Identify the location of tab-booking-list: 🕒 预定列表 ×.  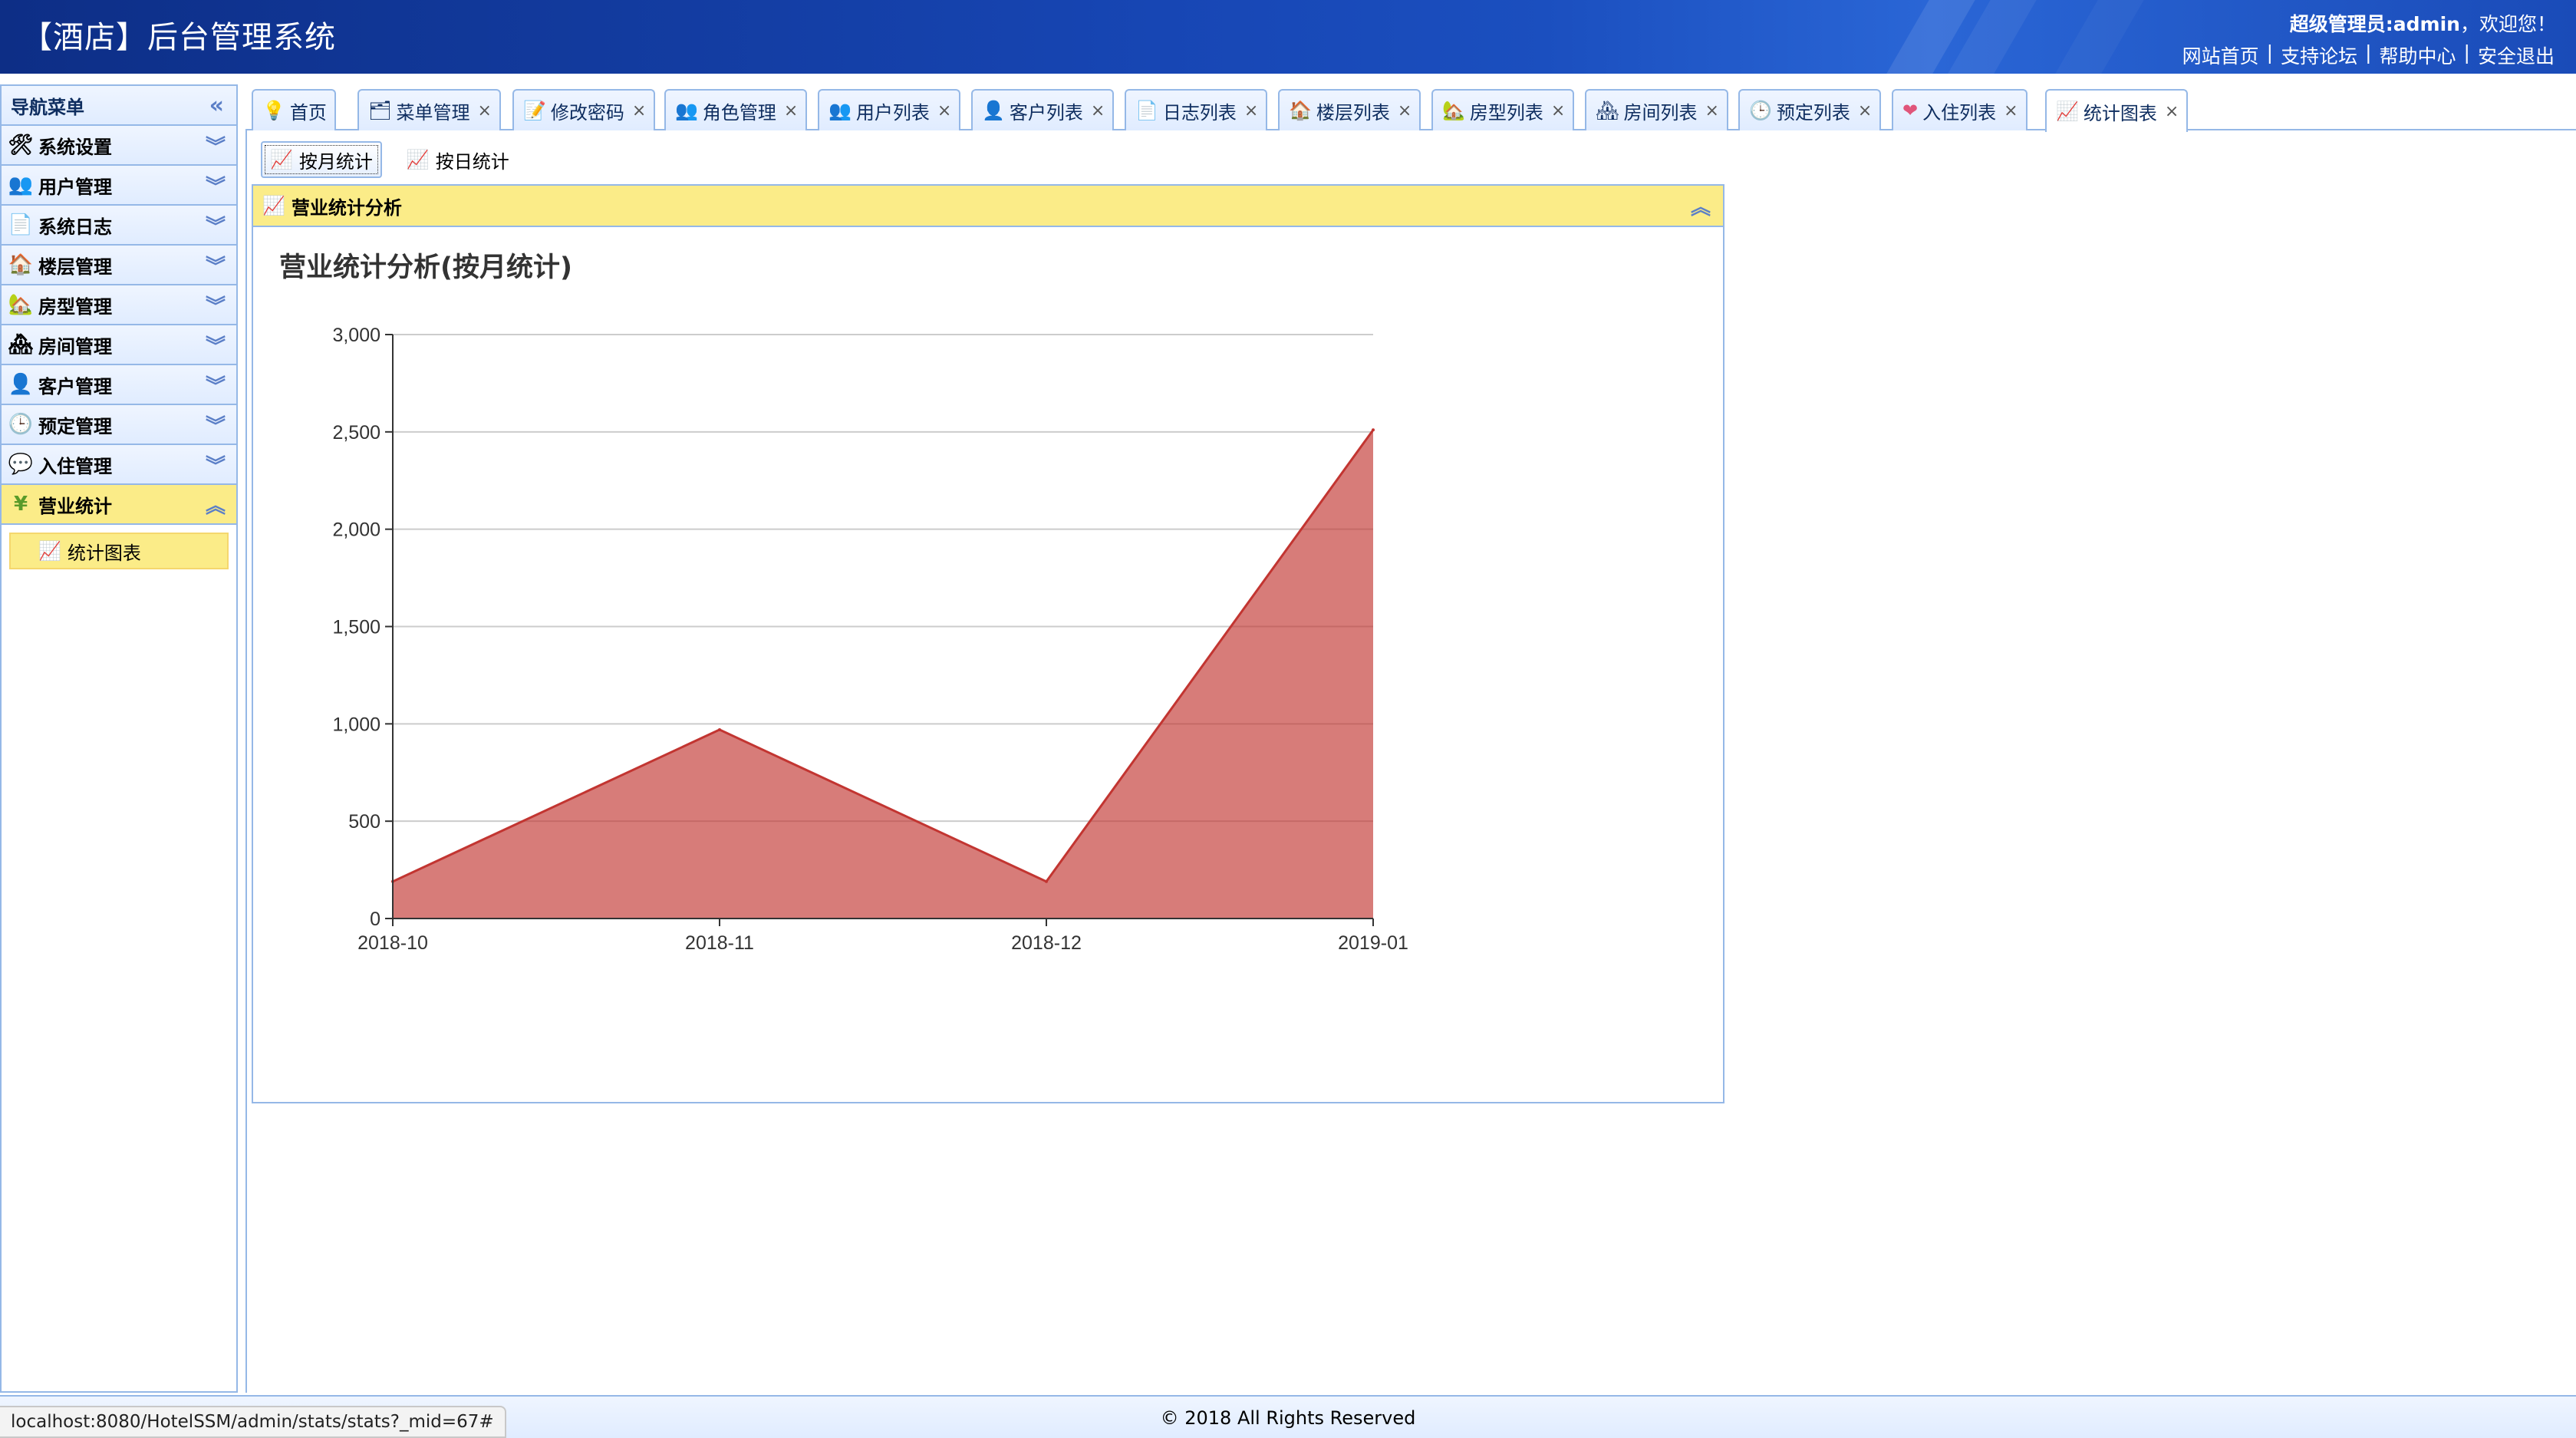
(1810, 109).